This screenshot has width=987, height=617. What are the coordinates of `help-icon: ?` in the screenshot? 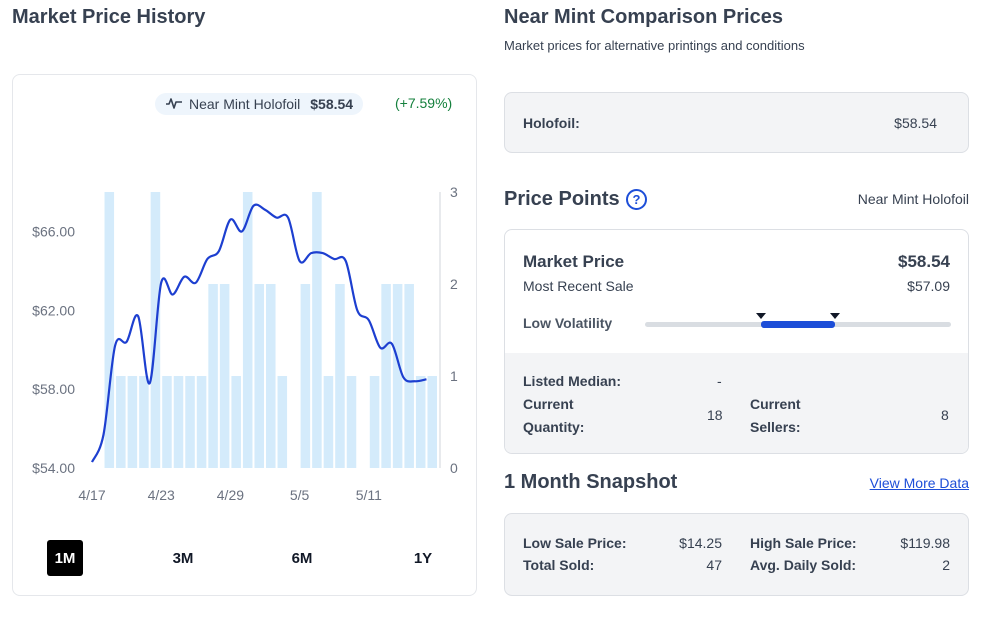 It's located at (636, 199).